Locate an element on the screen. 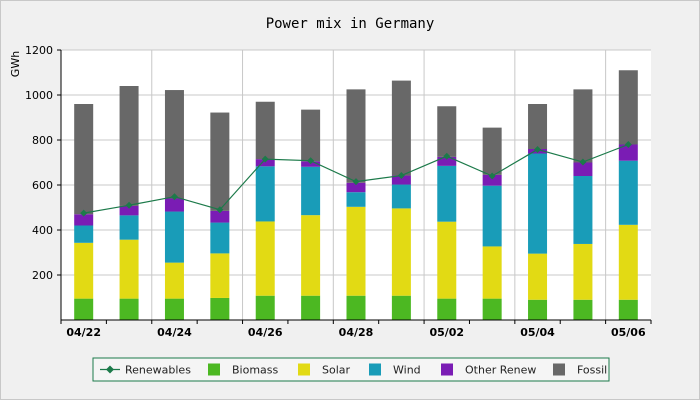 This screenshot has width=700, height=400. legend-swatch-solar is located at coordinates (304, 369).